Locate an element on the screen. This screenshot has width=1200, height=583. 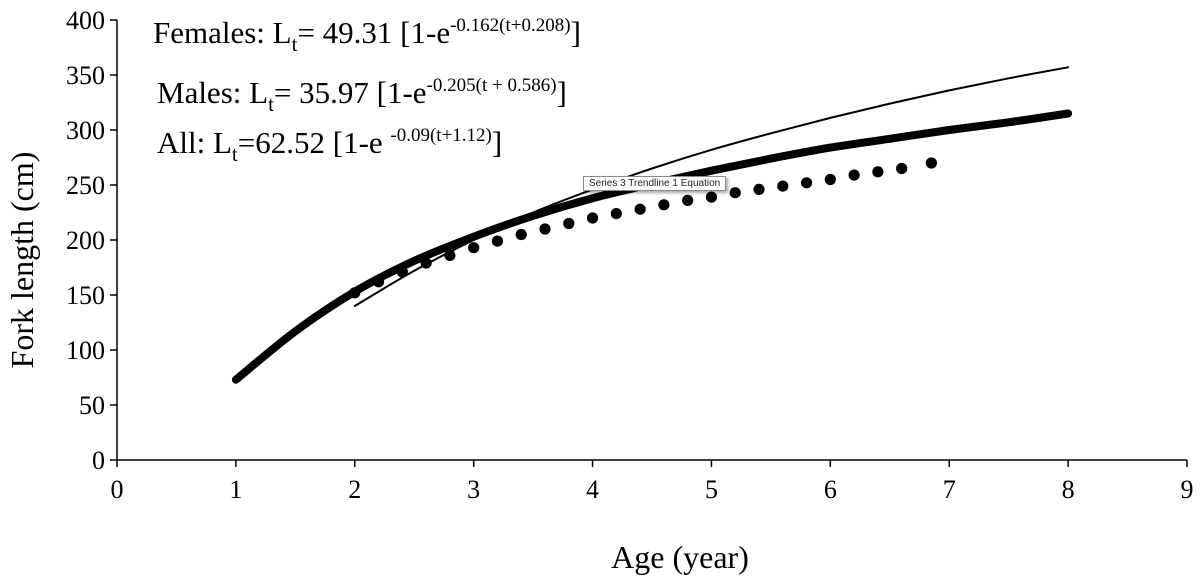
equation-all: All: Lt=62.52 [1-e -0.09(t+1.12)] is located at coordinates (329, 145).